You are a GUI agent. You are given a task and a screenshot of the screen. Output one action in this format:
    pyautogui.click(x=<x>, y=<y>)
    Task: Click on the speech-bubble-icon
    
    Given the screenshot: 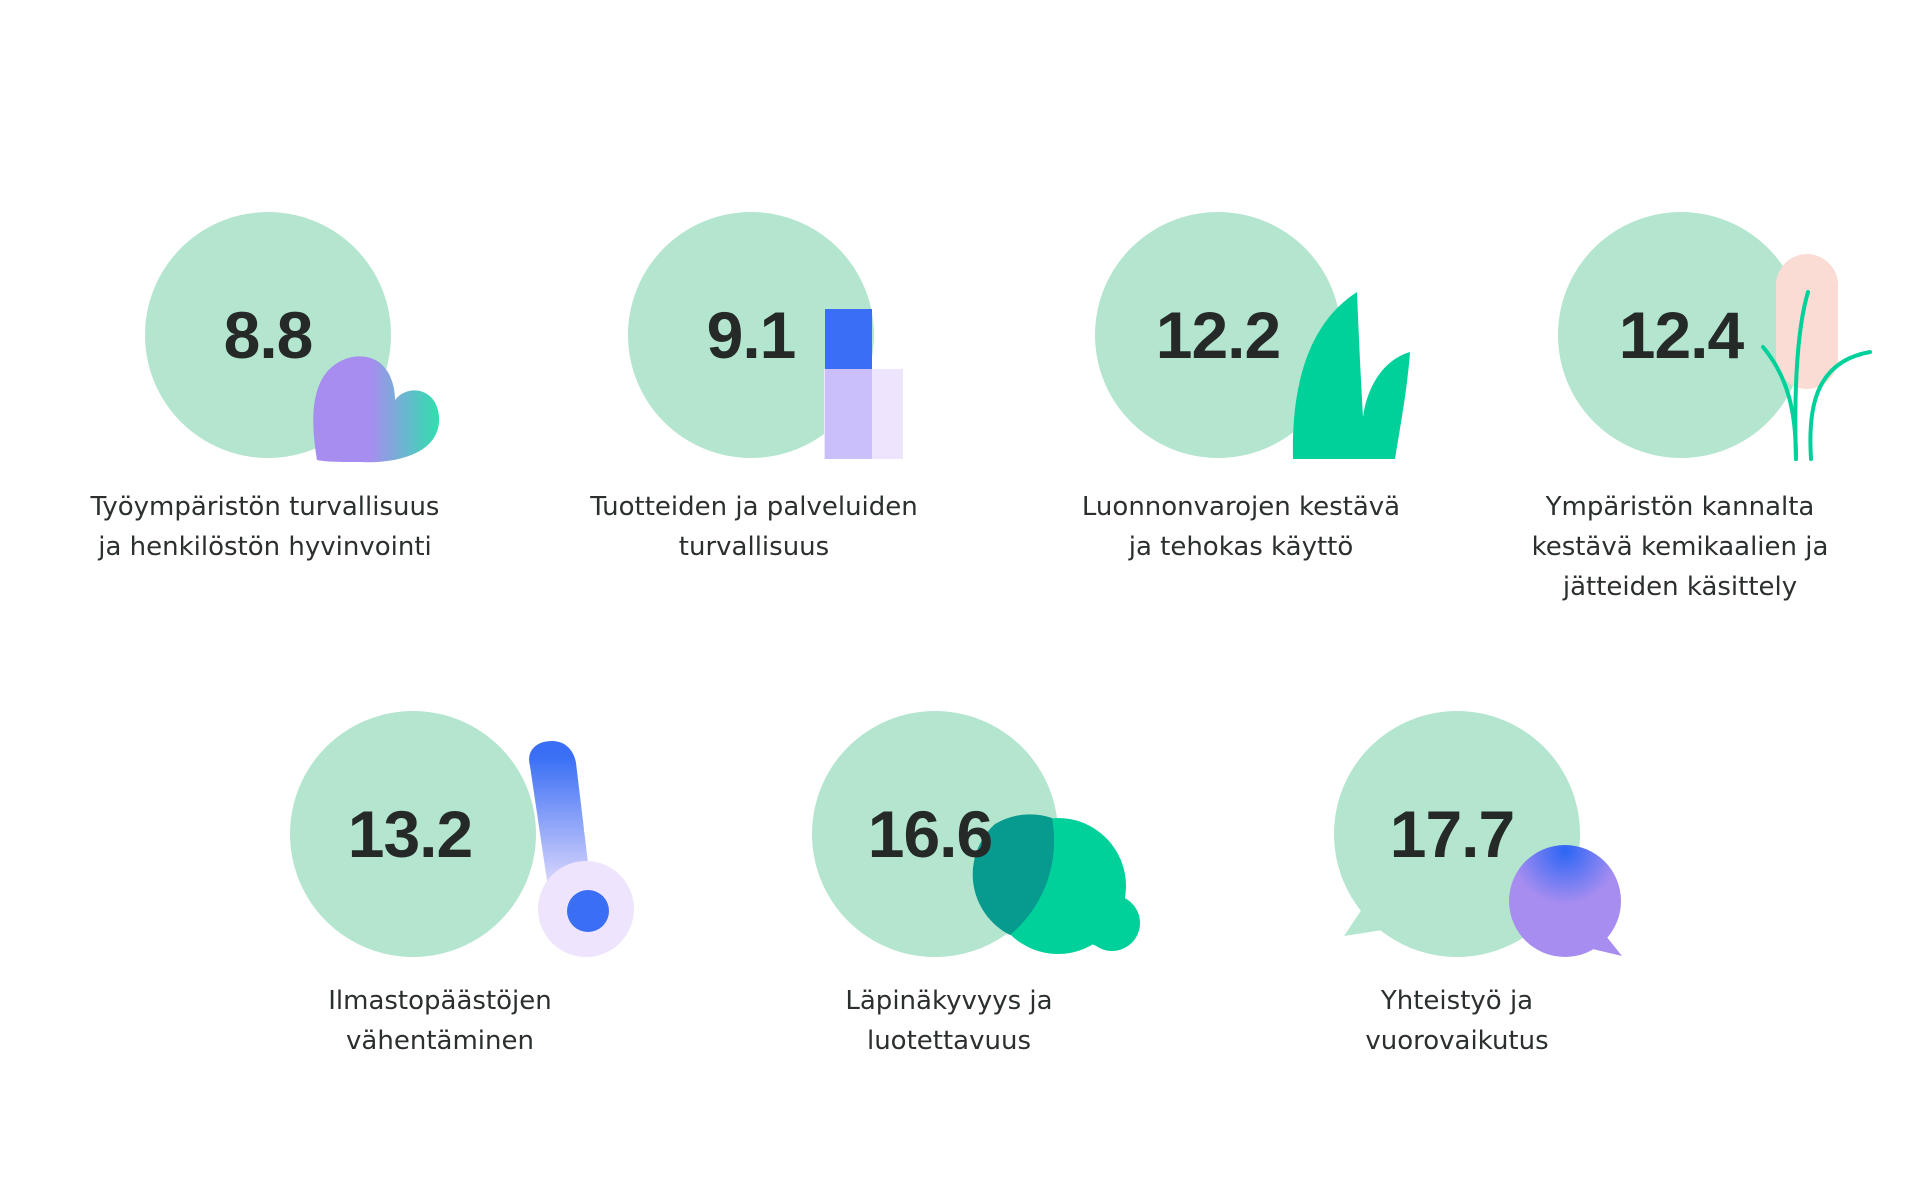 What is the action you would take?
    pyautogui.click(x=1478, y=834)
    